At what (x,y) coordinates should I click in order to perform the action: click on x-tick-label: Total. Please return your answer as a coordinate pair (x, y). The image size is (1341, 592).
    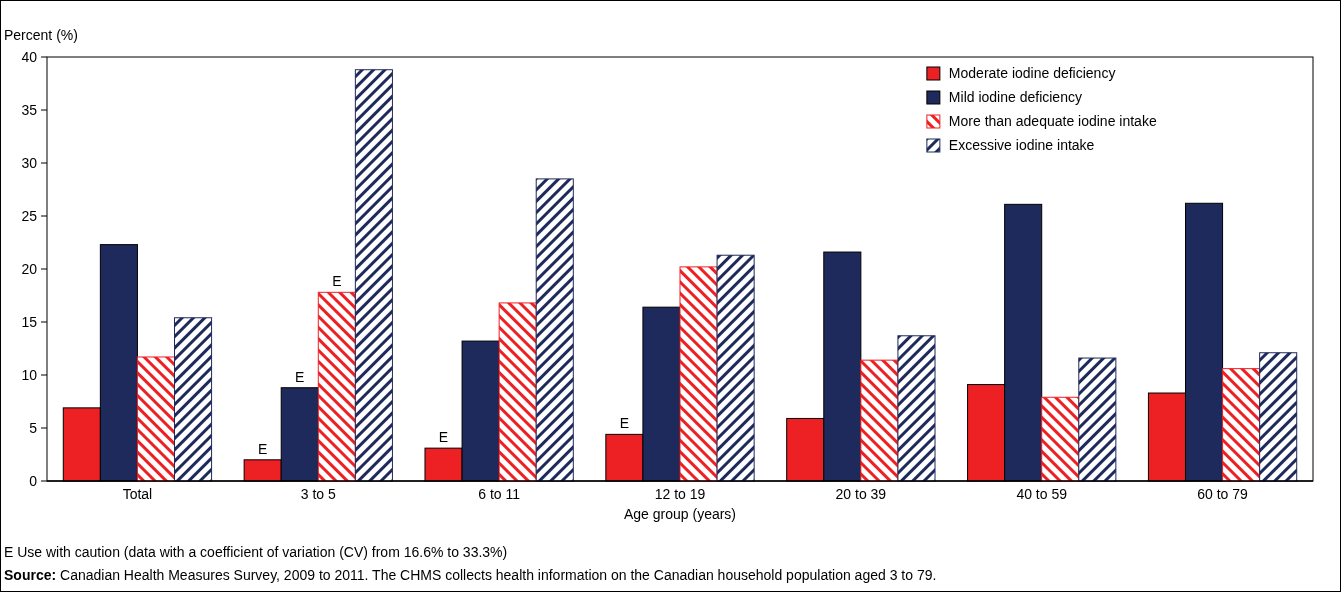
    Looking at the image, I should click on (137, 494).